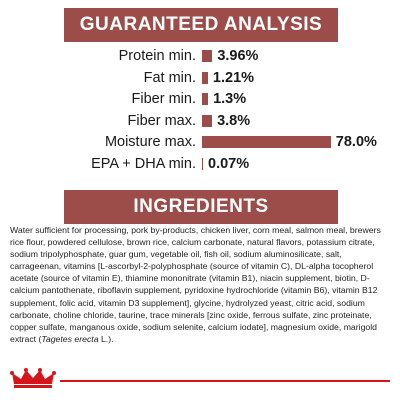 The width and height of the screenshot is (400, 400). Describe the element at coordinates (169, 77) in the screenshot. I see `analysis-label: Fat min.` at that location.